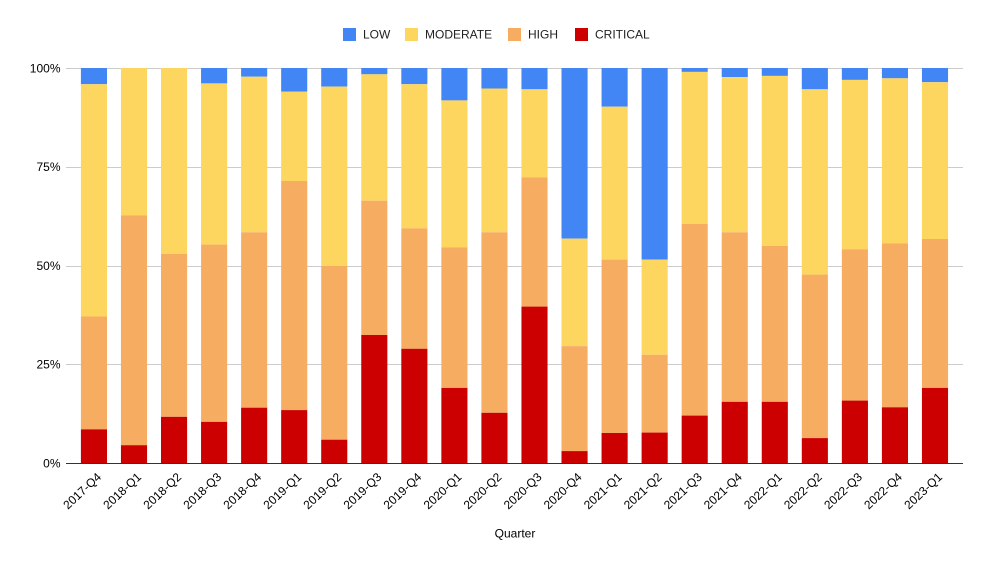  Describe the element at coordinates (515, 534) in the screenshot. I see `svg-text: Quarter` at that location.